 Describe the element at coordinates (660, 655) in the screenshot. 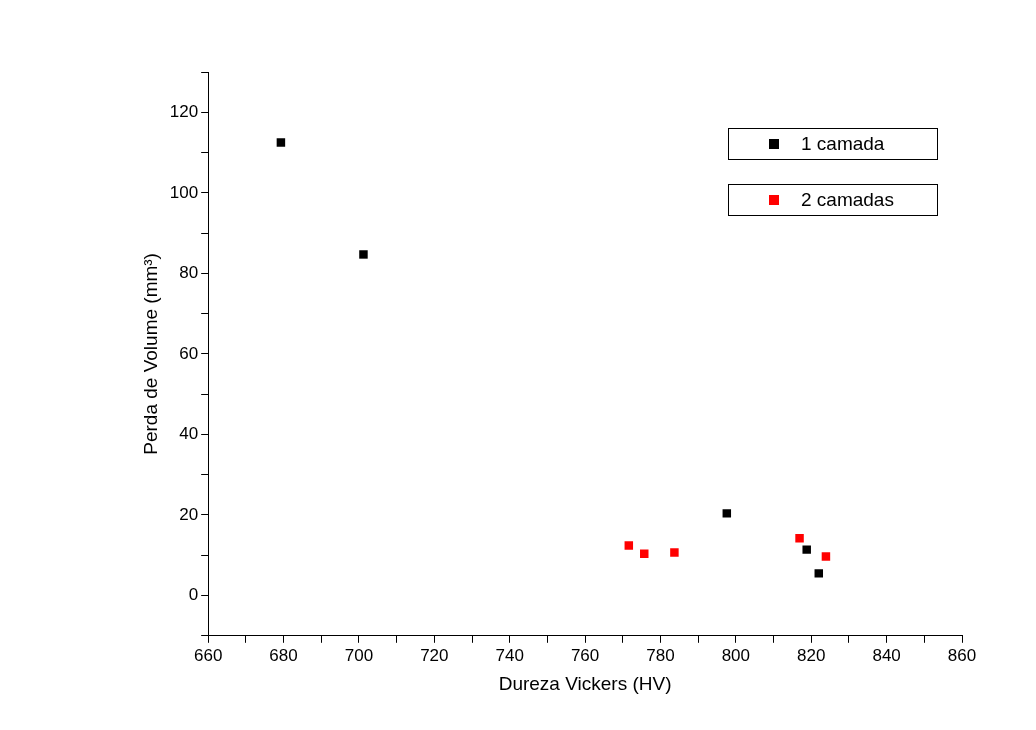

I see `x-tick-label: 780` at that location.